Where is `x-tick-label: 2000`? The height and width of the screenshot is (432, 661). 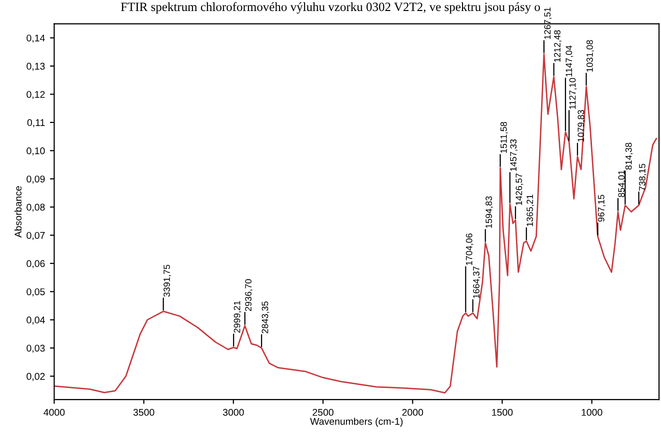
x-tick-label: 2000 is located at coordinates (413, 412).